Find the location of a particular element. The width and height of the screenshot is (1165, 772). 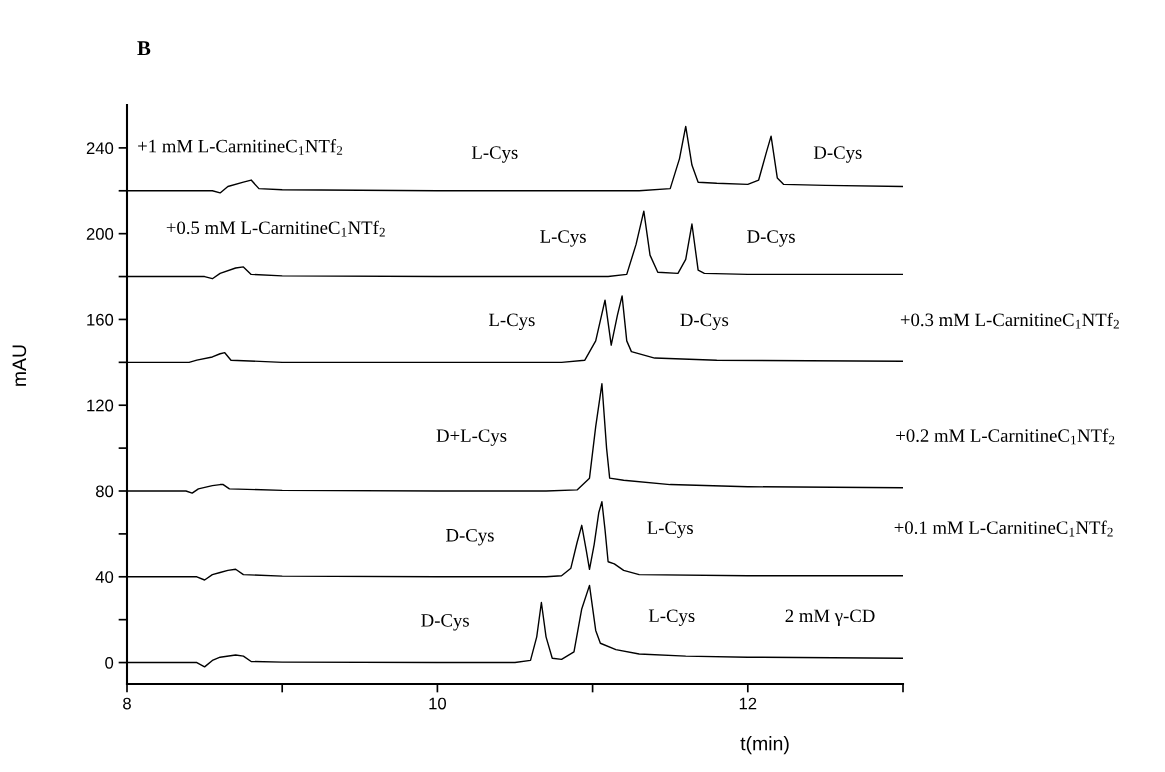

annotation: 2 mM γ-CD is located at coordinates (830, 617).